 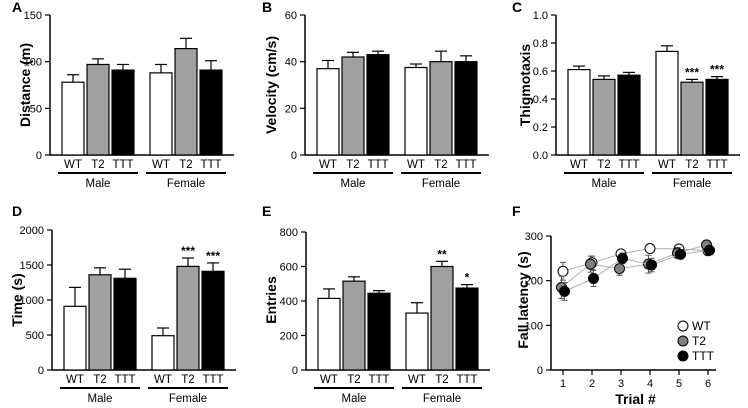 I want to click on y-tick-label: 50, so click(x=36, y=109).